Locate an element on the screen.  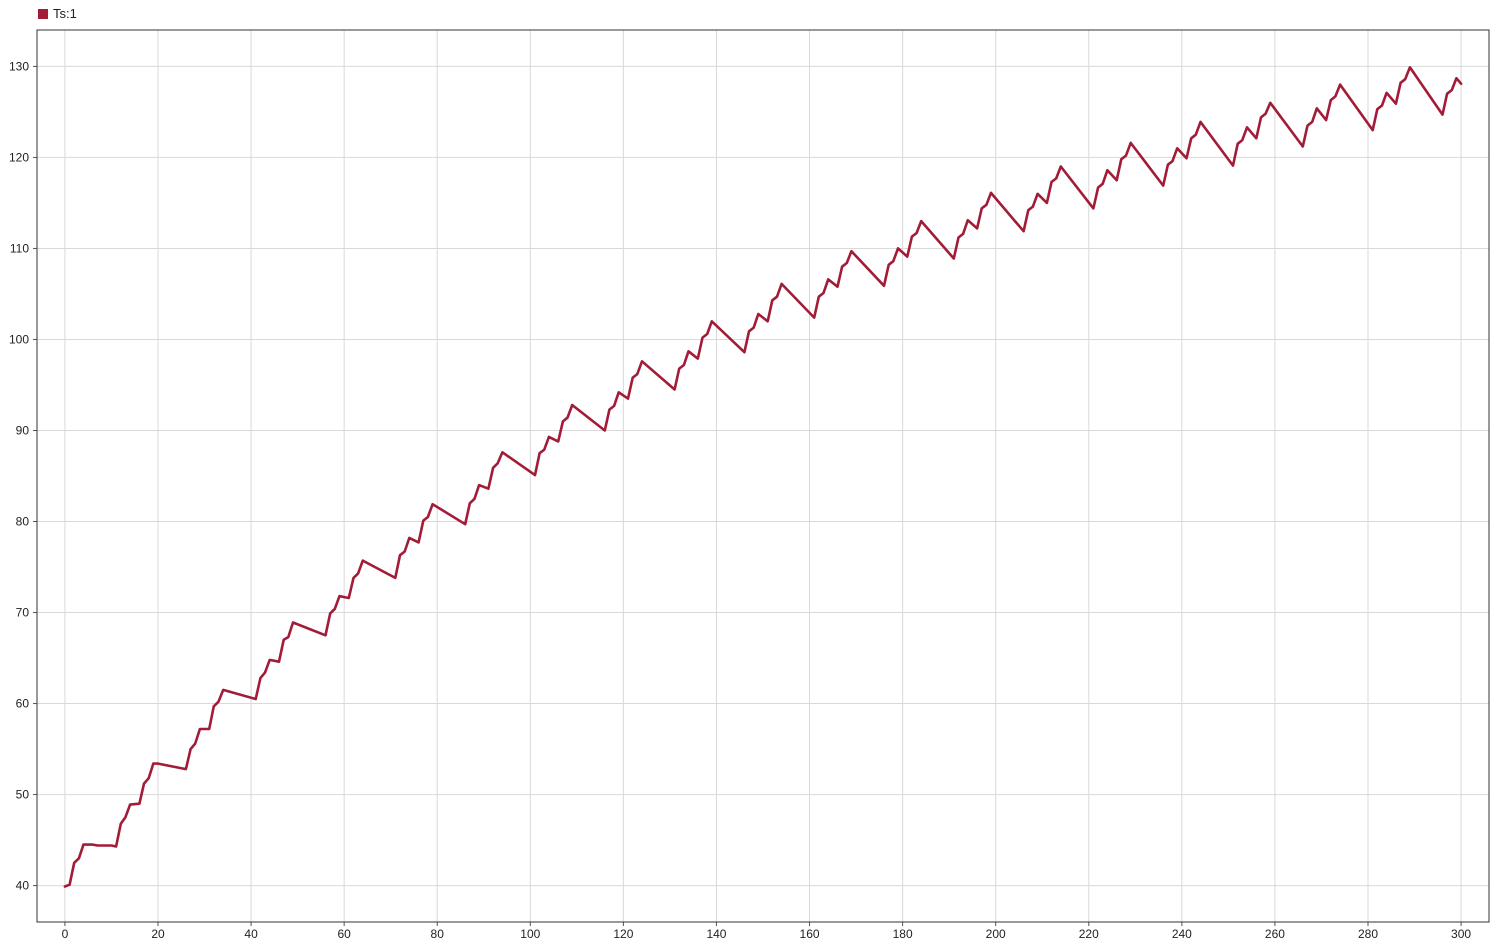
y-tick-label: 120 is located at coordinates (19, 157).